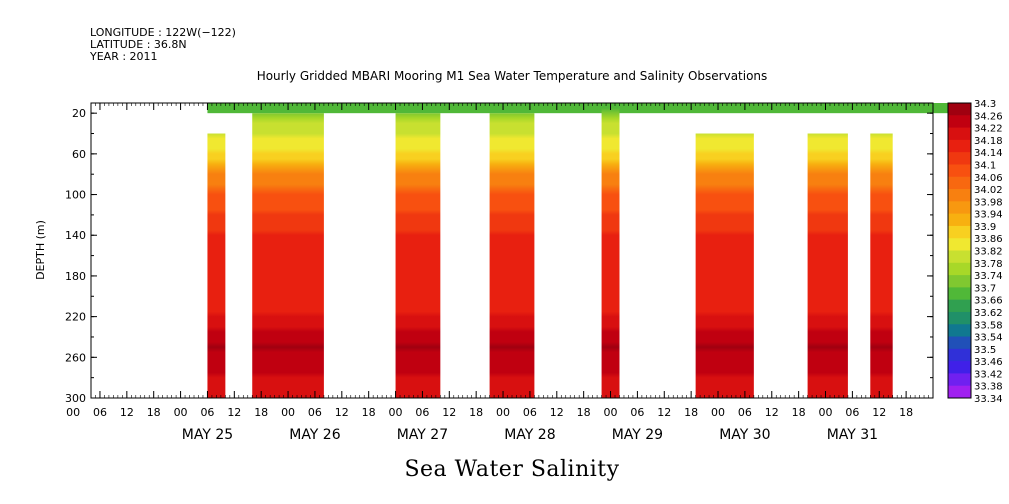  I want to click on colorbar-label: 33.46, so click(988, 362).